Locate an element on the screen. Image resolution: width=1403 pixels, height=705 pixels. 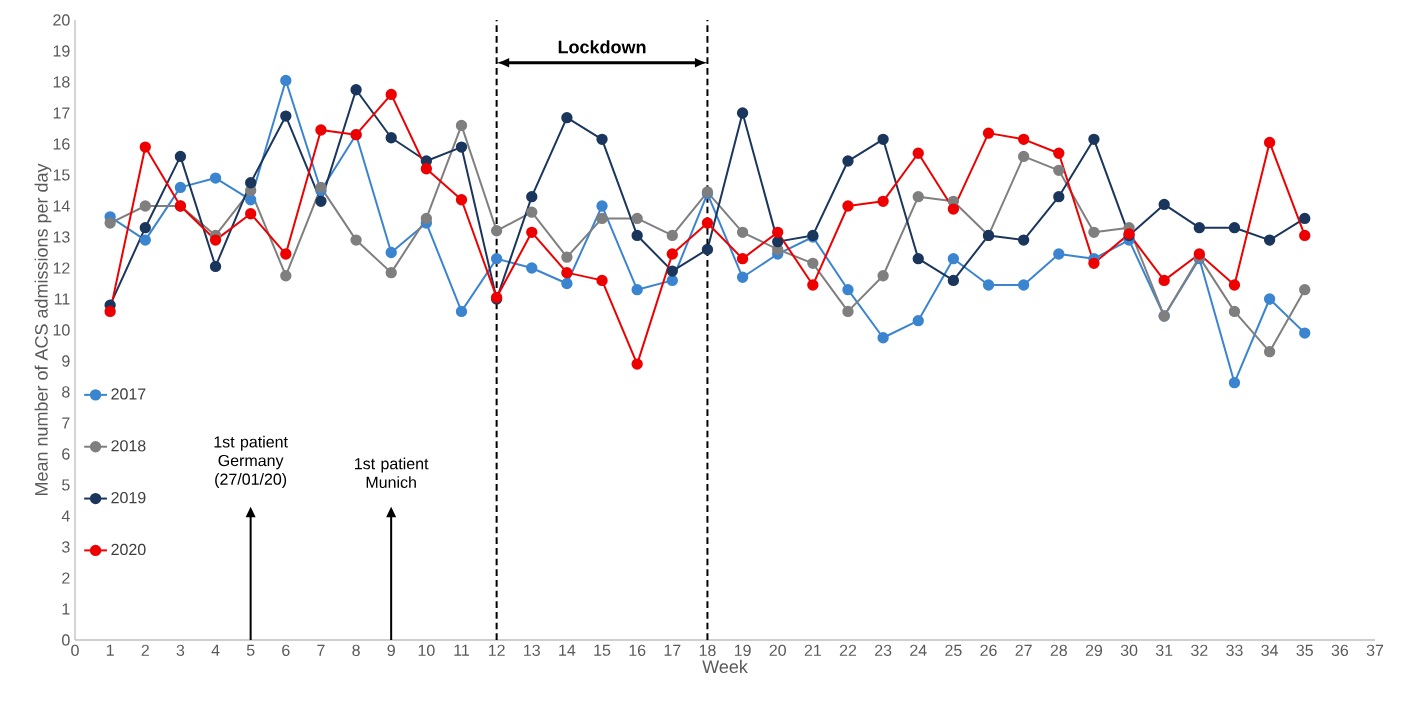
x-tick-label: 14 is located at coordinates (567, 650).